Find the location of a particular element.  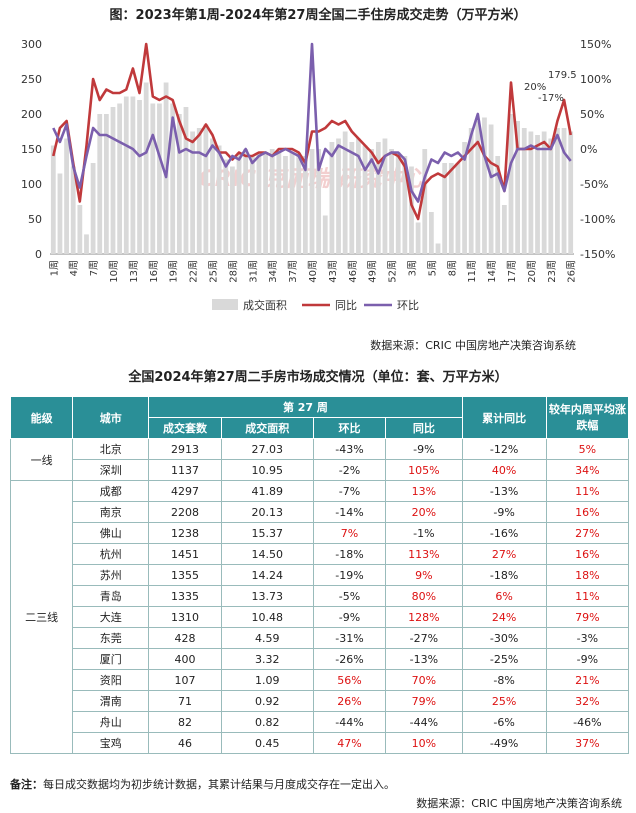

units-cell: 400 is located at coordinates (185, 659).